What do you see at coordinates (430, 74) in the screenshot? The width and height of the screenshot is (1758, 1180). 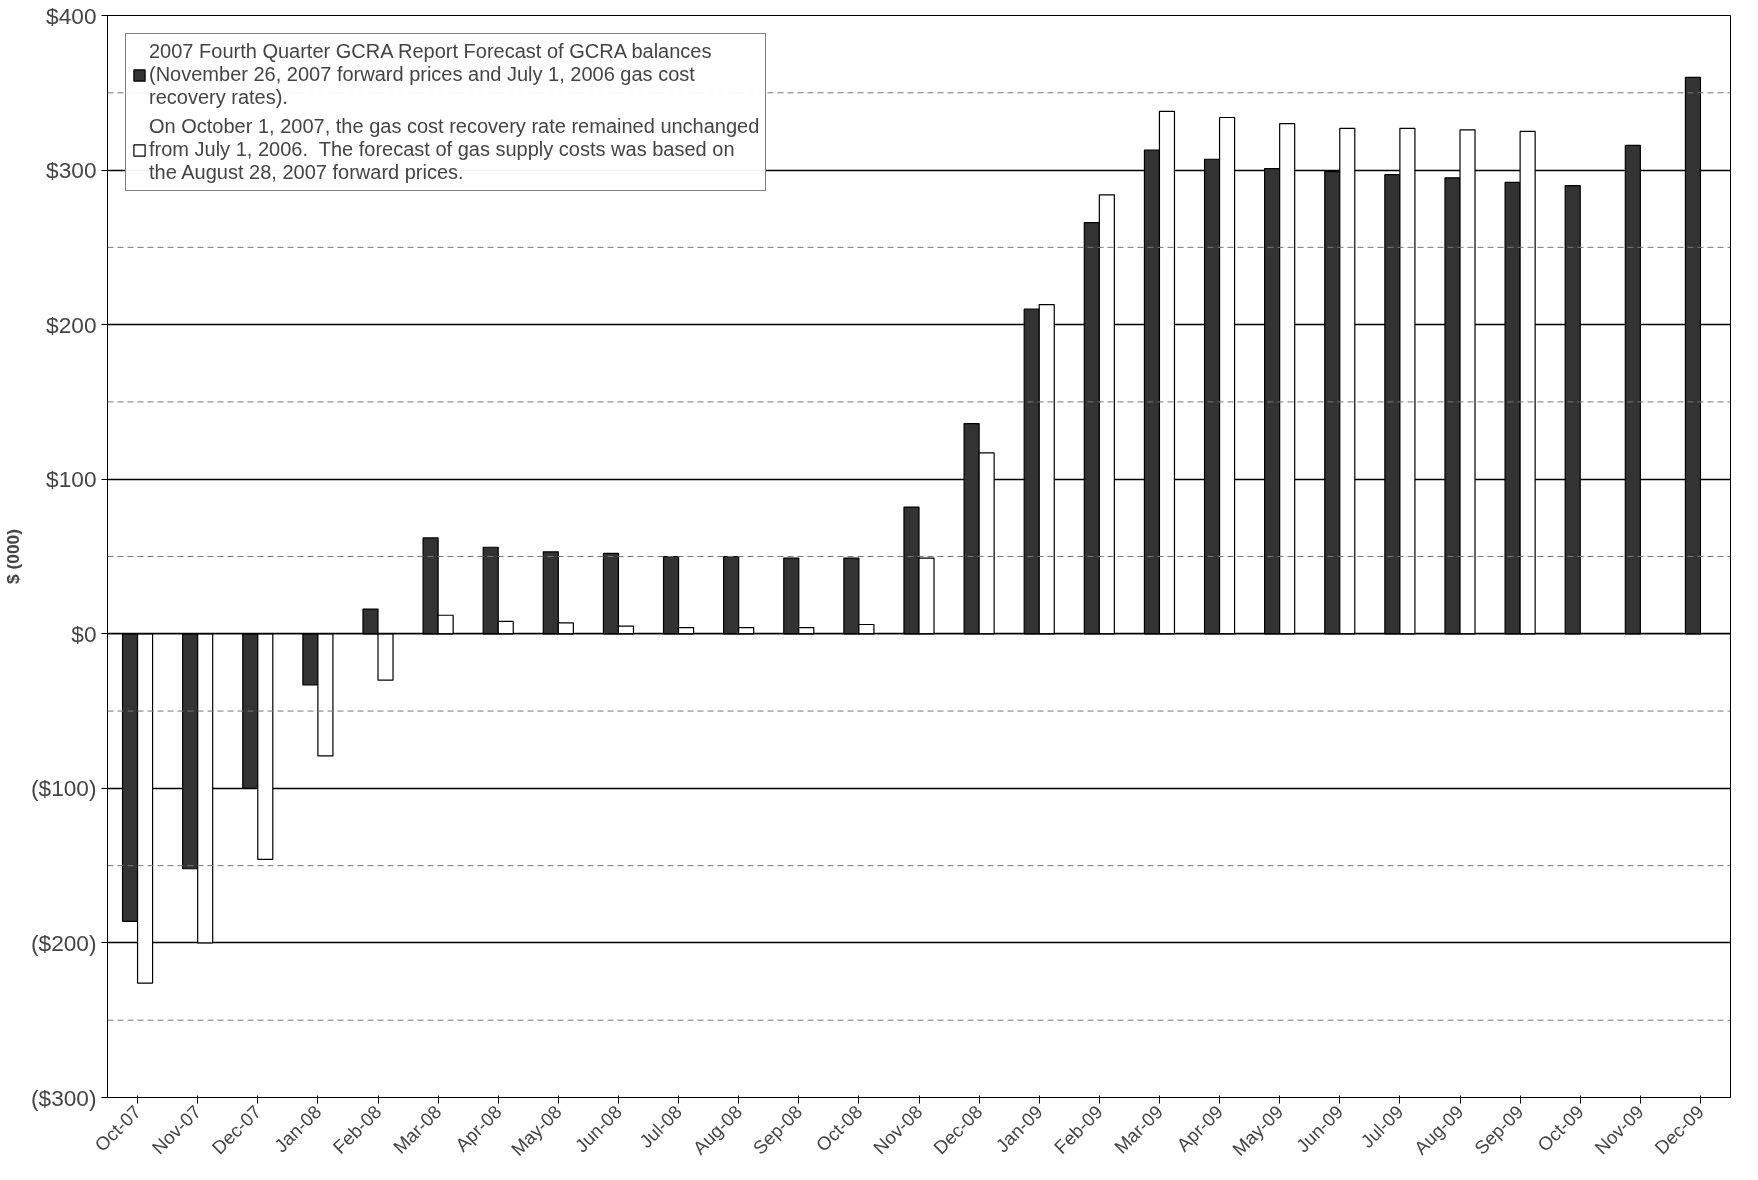 I see `legend-label: 2007 Fourth Quarter GCRA Report Forecast of GCRA balances (November 26, 2007 forward prices and July 1, 2006 gas cost recovery rates).` at bounding box center [430, 74].